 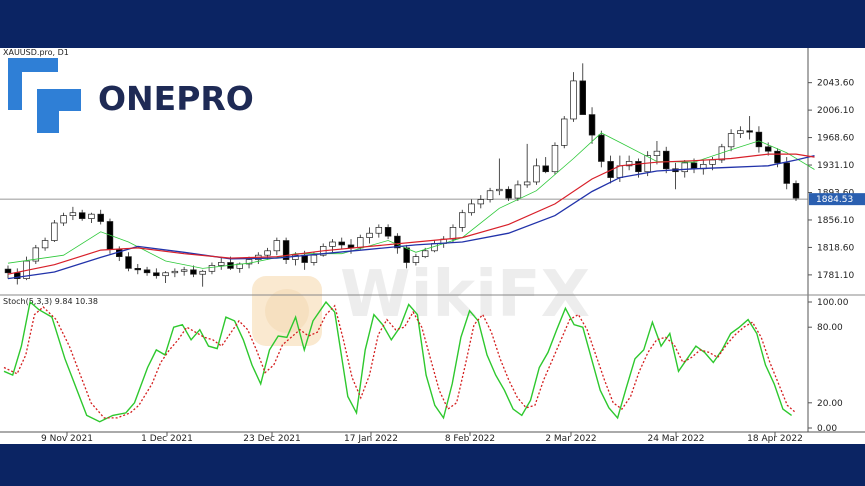 I want to click on time-tick-label: 17 Jan 2022, so click(x=371, y=439).